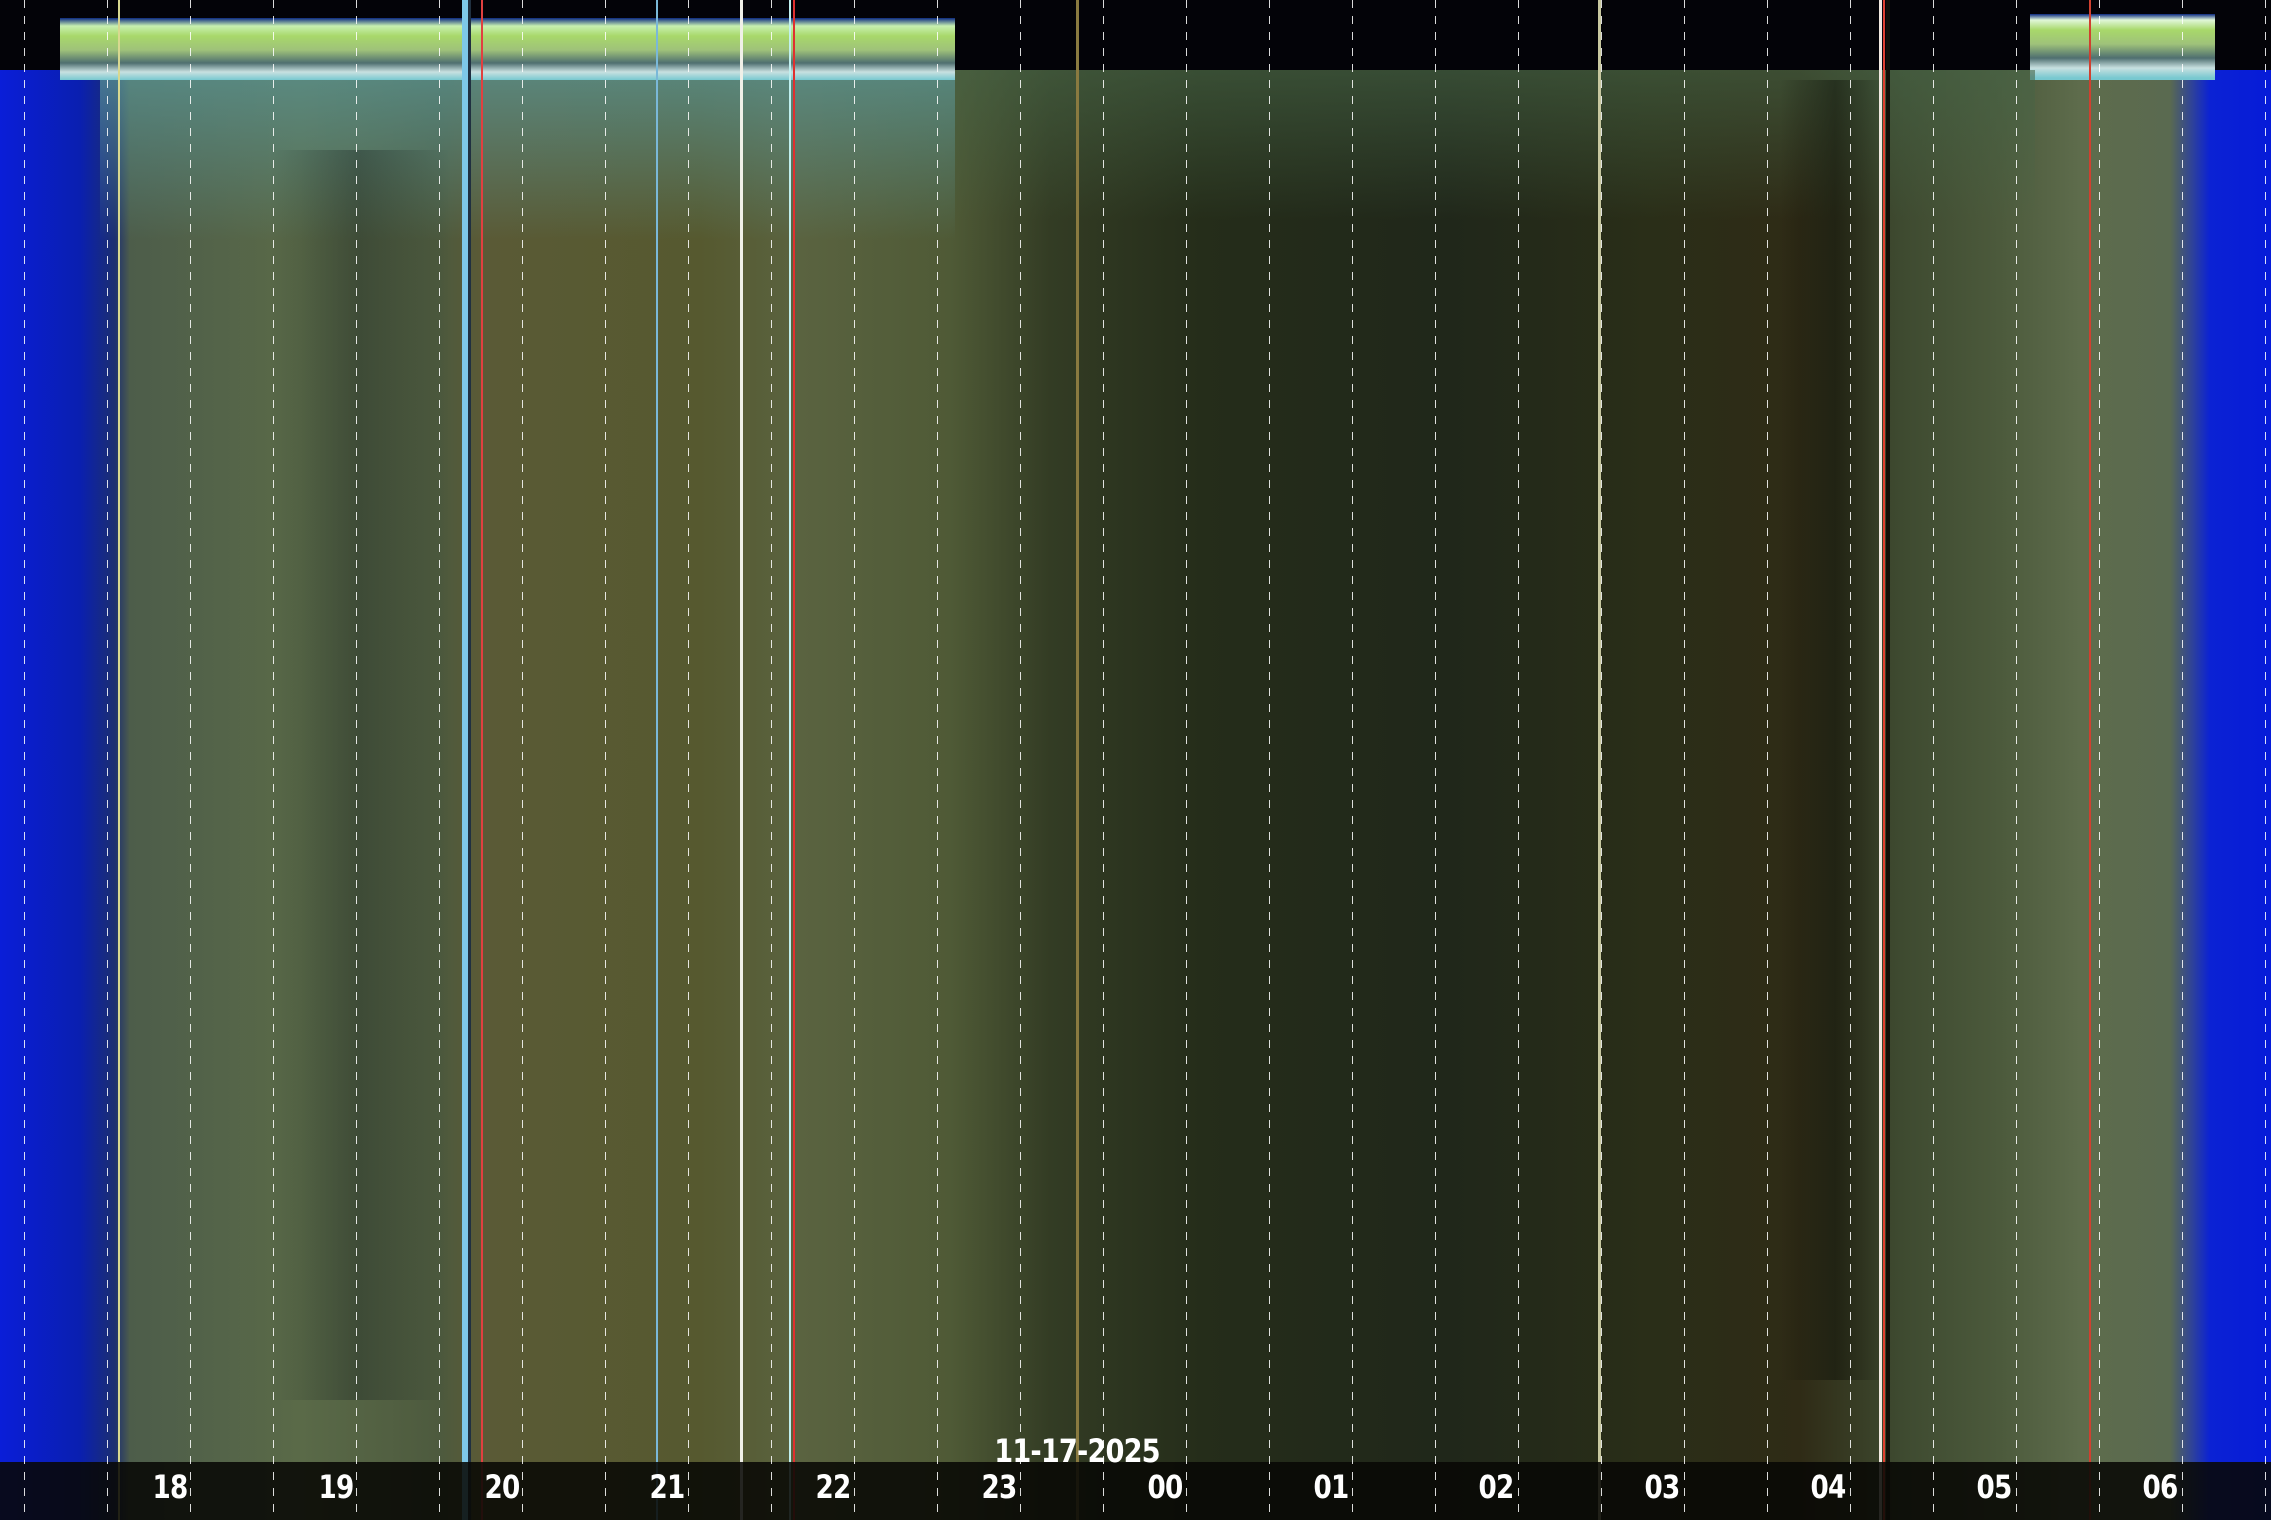 The width and height of the screenshot is (2271, 1520). I want to click on dark-cloud-streak, so click(360, 775).